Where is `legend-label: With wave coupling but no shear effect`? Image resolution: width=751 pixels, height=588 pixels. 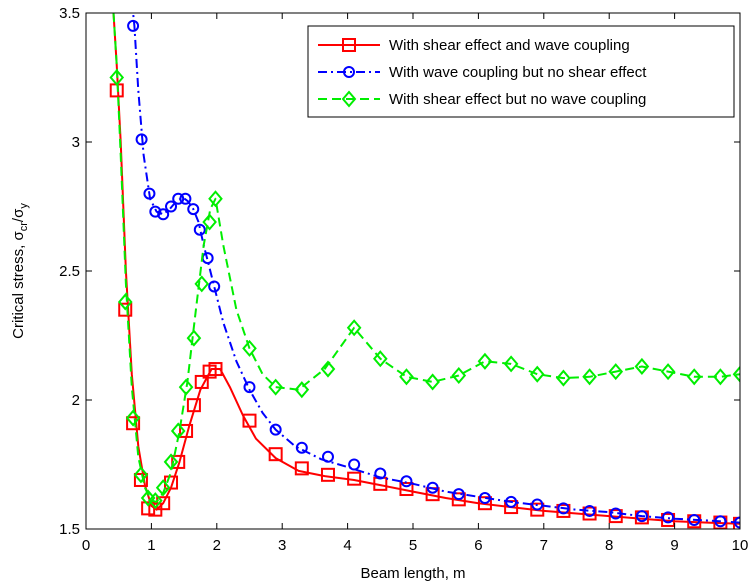 legend-label: With wave coupling but no shear effect is located at coordinates (518, 72).